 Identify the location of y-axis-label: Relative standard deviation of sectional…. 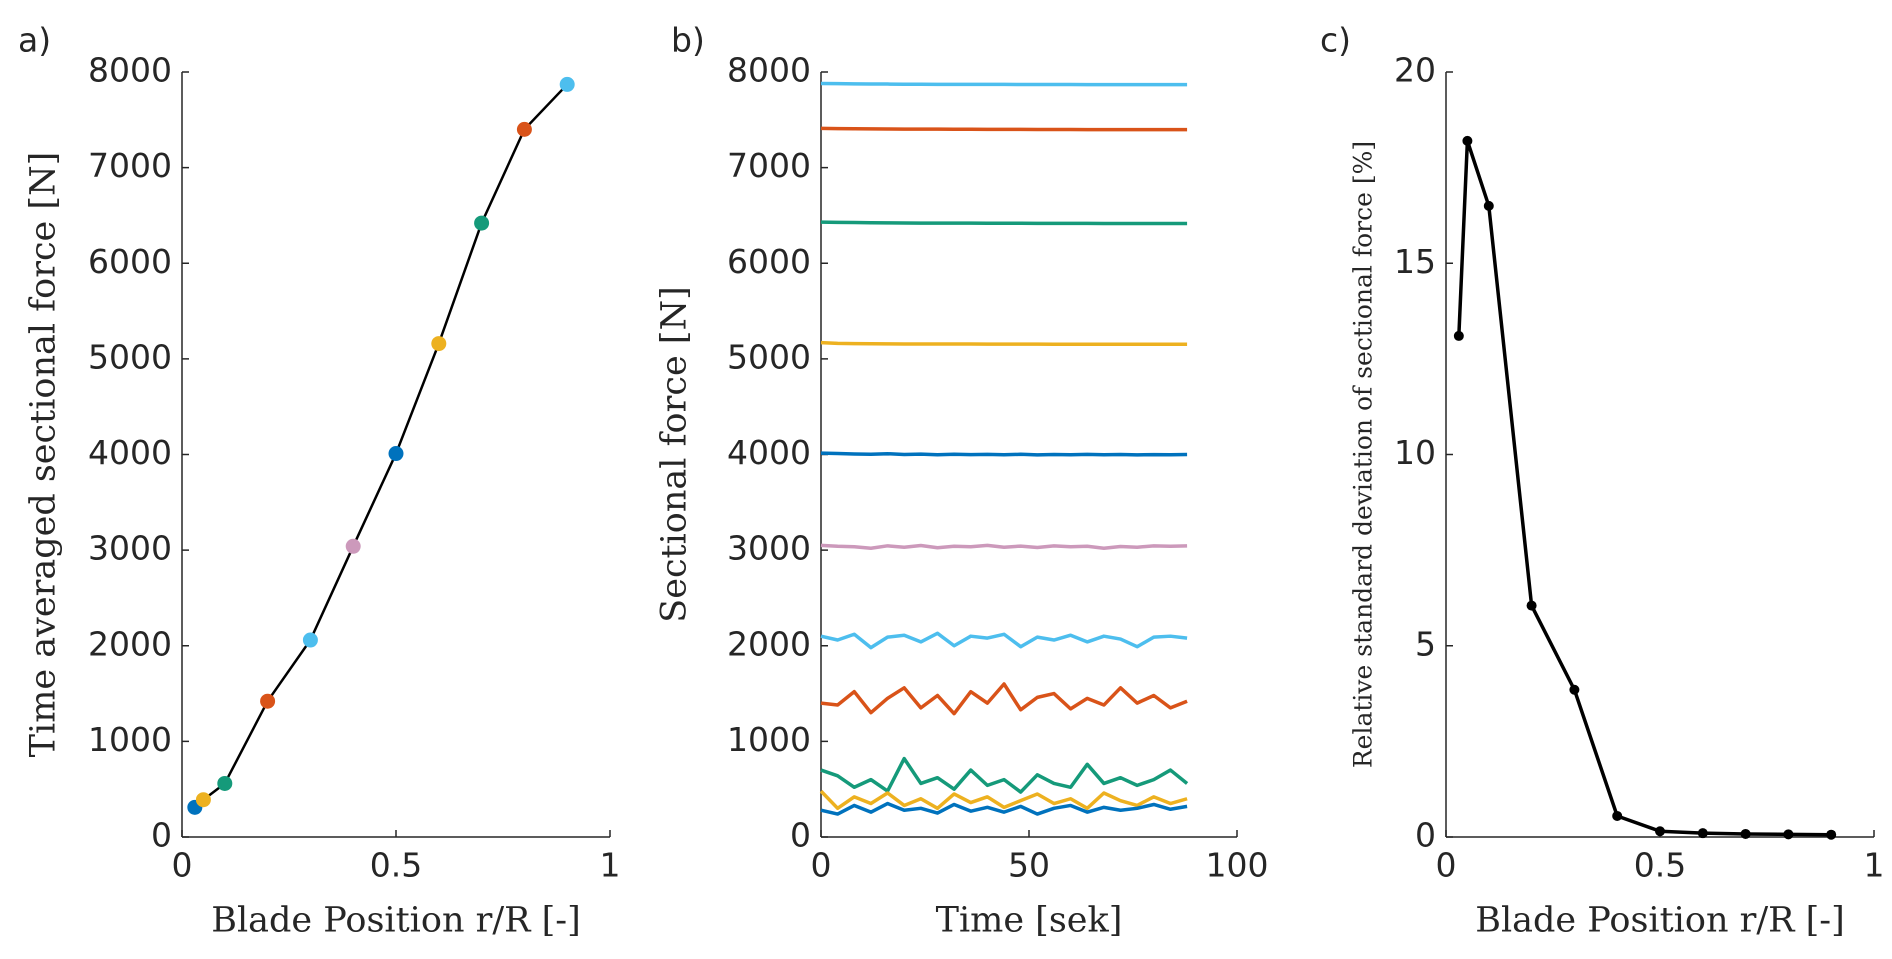
(1363, 454).